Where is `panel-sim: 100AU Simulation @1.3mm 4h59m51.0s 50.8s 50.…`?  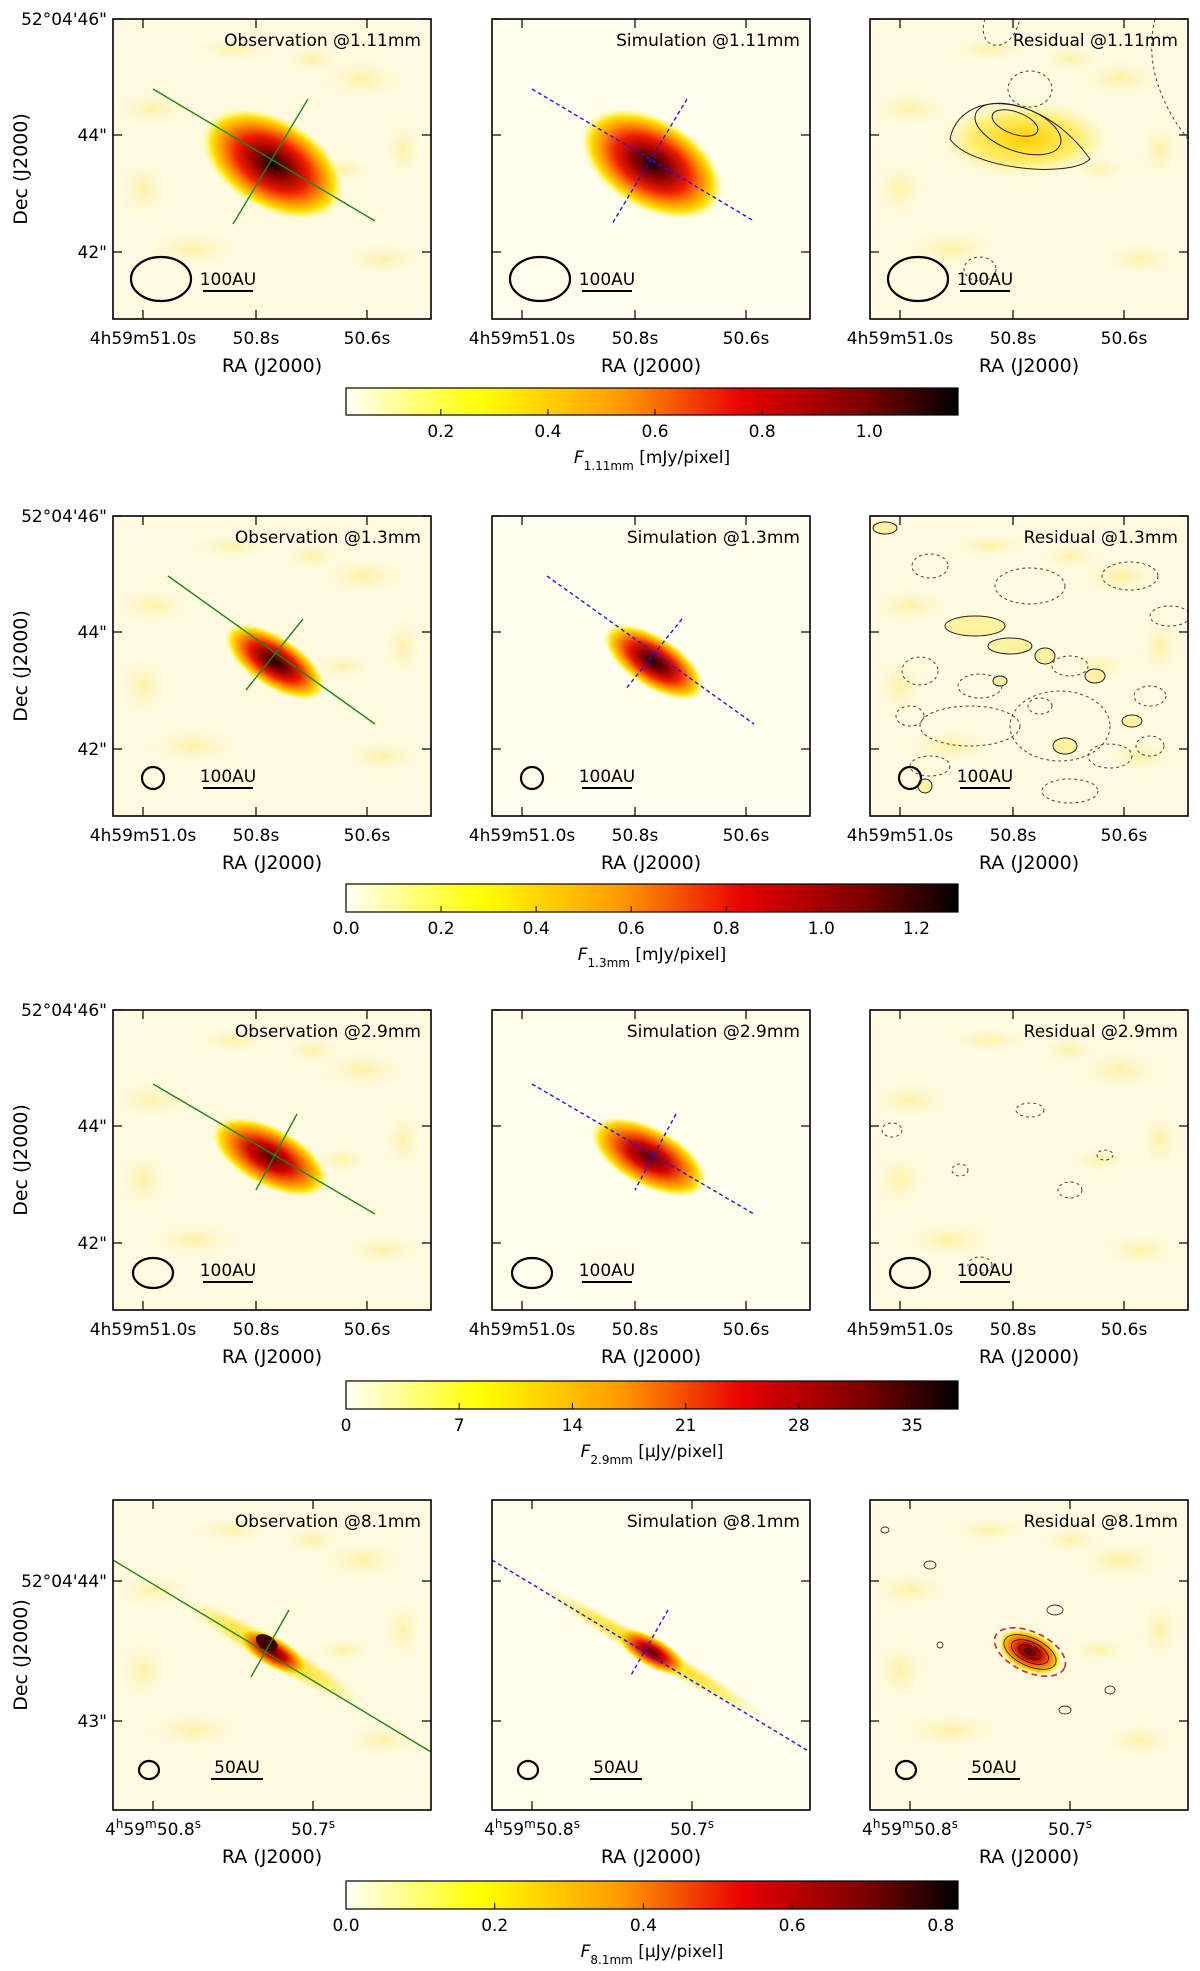
panel-sim: 100AU Simulation @1.3mm 4h59m51.0s 50.8s 50.… is located at coordinates (640, 694).